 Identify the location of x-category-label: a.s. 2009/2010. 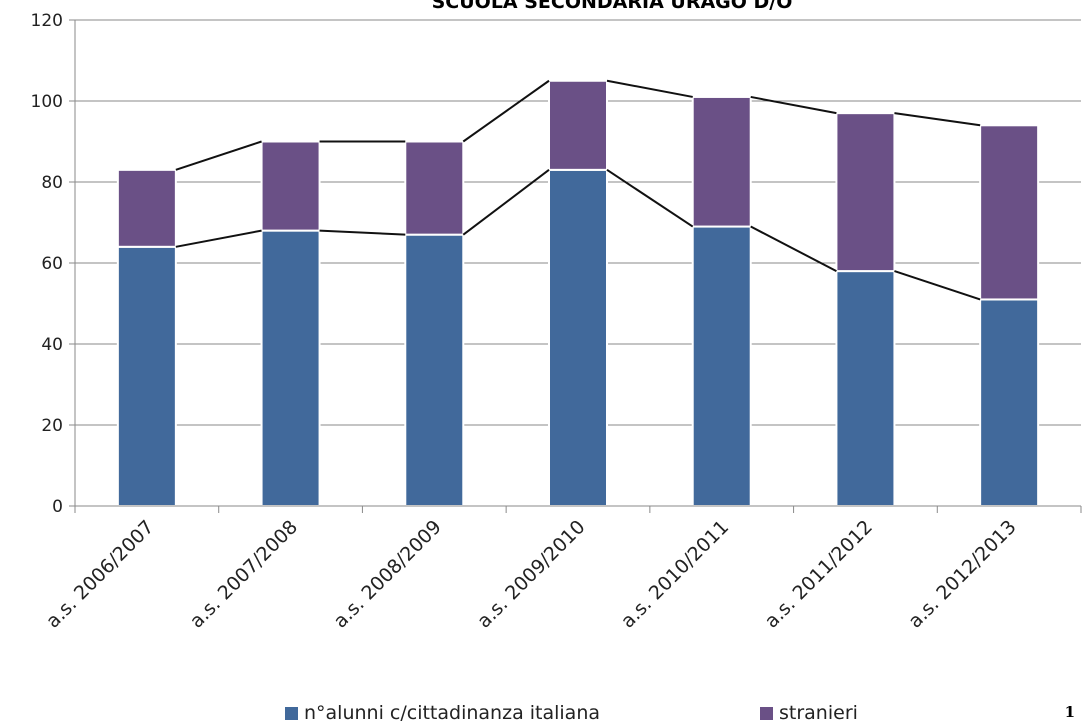
(531, 574).